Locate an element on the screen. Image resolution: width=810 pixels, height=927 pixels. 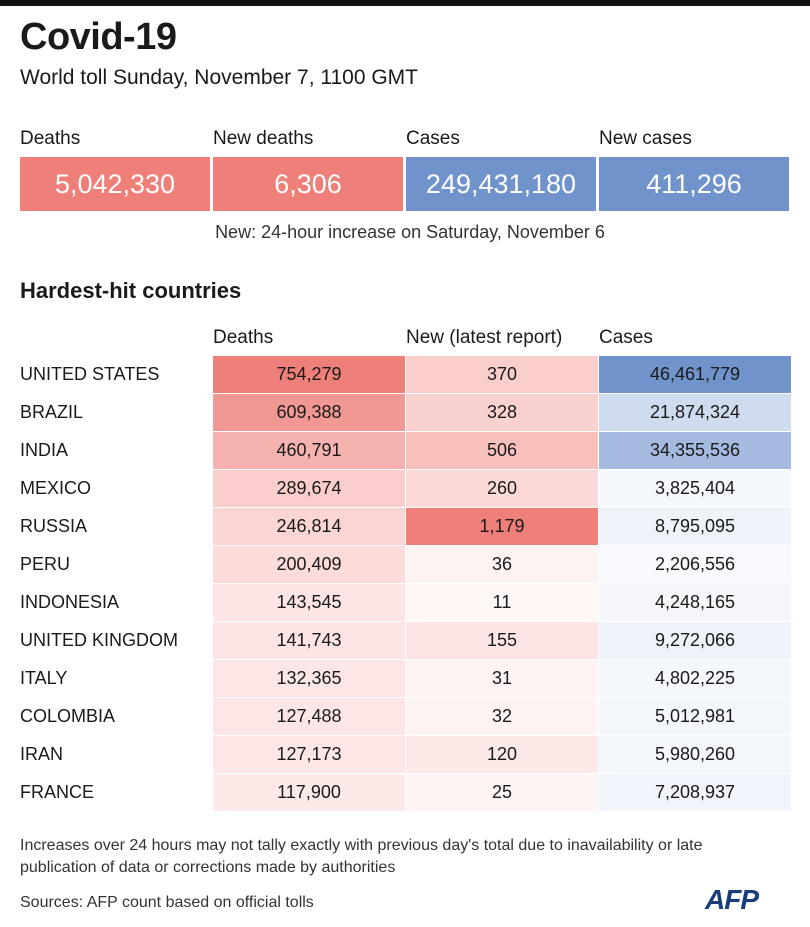
country-name-cell: IRAN is located at coordinates (42, 754).